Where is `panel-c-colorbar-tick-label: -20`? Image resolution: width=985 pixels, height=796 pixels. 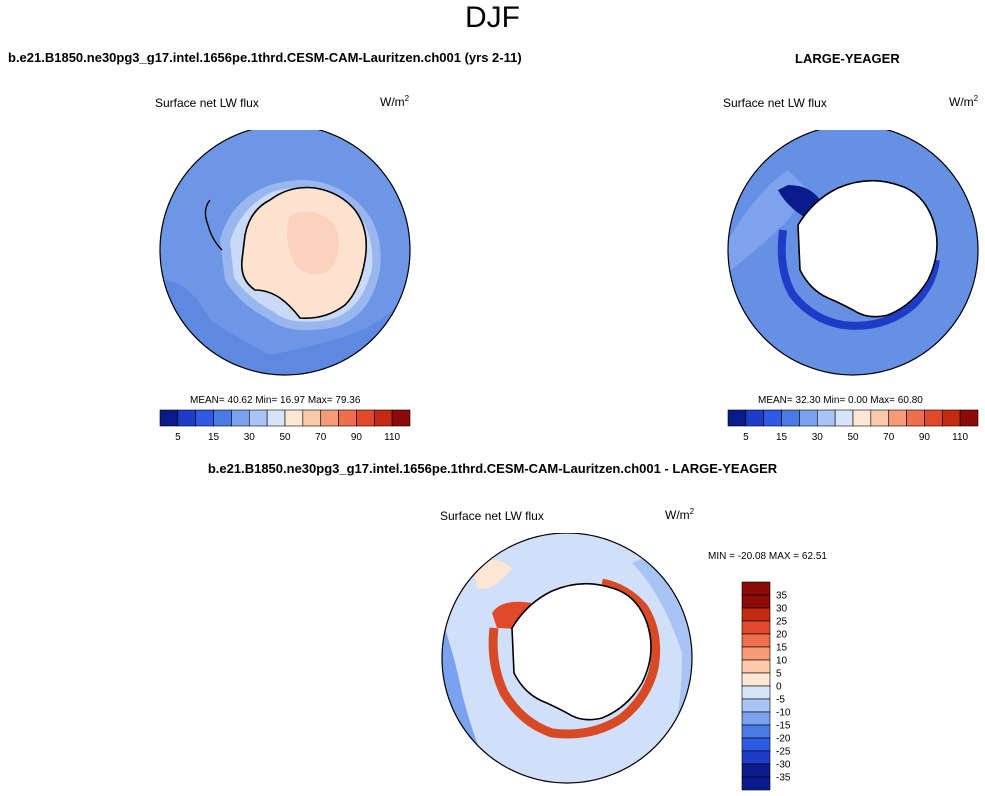
panel-c-colorbar-tick-label: -20 is located at coordinates (783, 739).